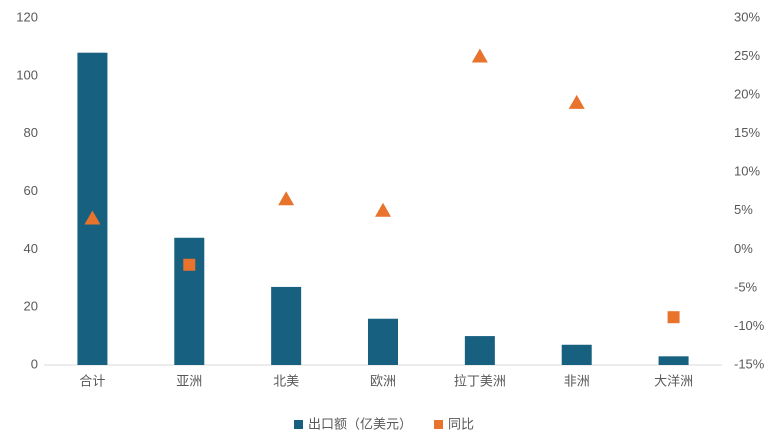 Image resolution: width=782 pixels, height=440 pixels. Describe the element at coordinates (577, 380) in the screenshot. I see `x-tick-label: 非洲` at that location.